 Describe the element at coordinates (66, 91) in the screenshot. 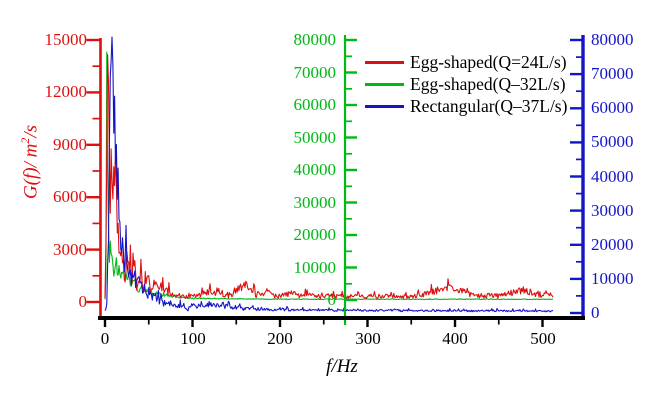

I see `left-axis-tick-label: 12000` at that location.